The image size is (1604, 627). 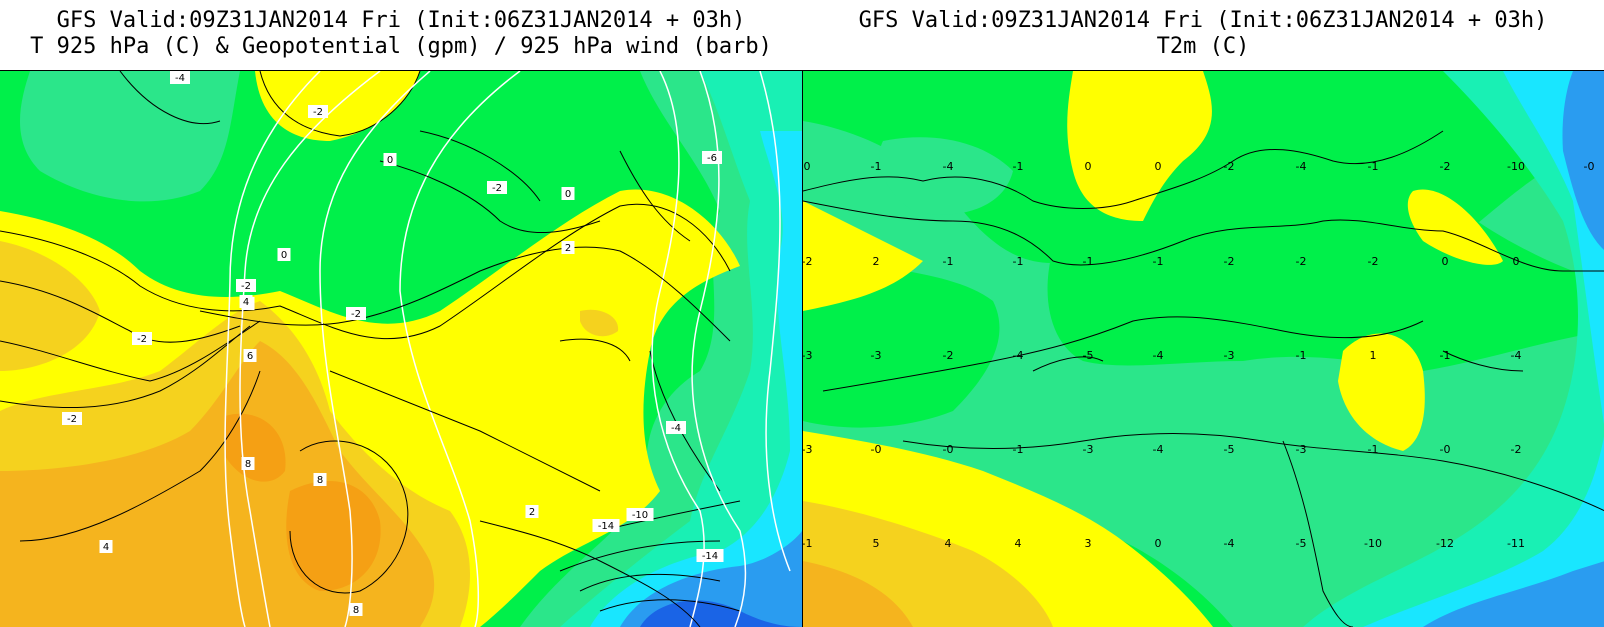 What do you see at coordinates (876, 543) in the screenshot?
I see `t2m-value: 5` at bounding box center [876, 543].